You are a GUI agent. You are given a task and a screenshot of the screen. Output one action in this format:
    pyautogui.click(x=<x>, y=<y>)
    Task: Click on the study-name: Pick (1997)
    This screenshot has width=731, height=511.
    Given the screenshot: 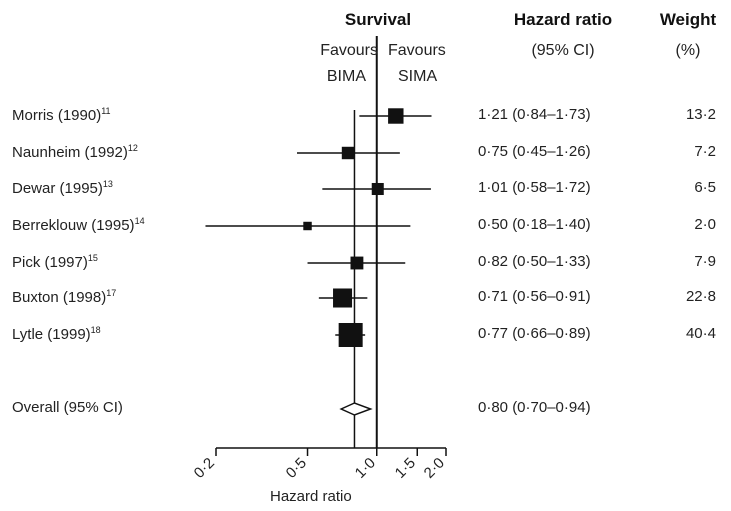 What is the action you would take?
    pyautogui.click(x=50, y=262)
    